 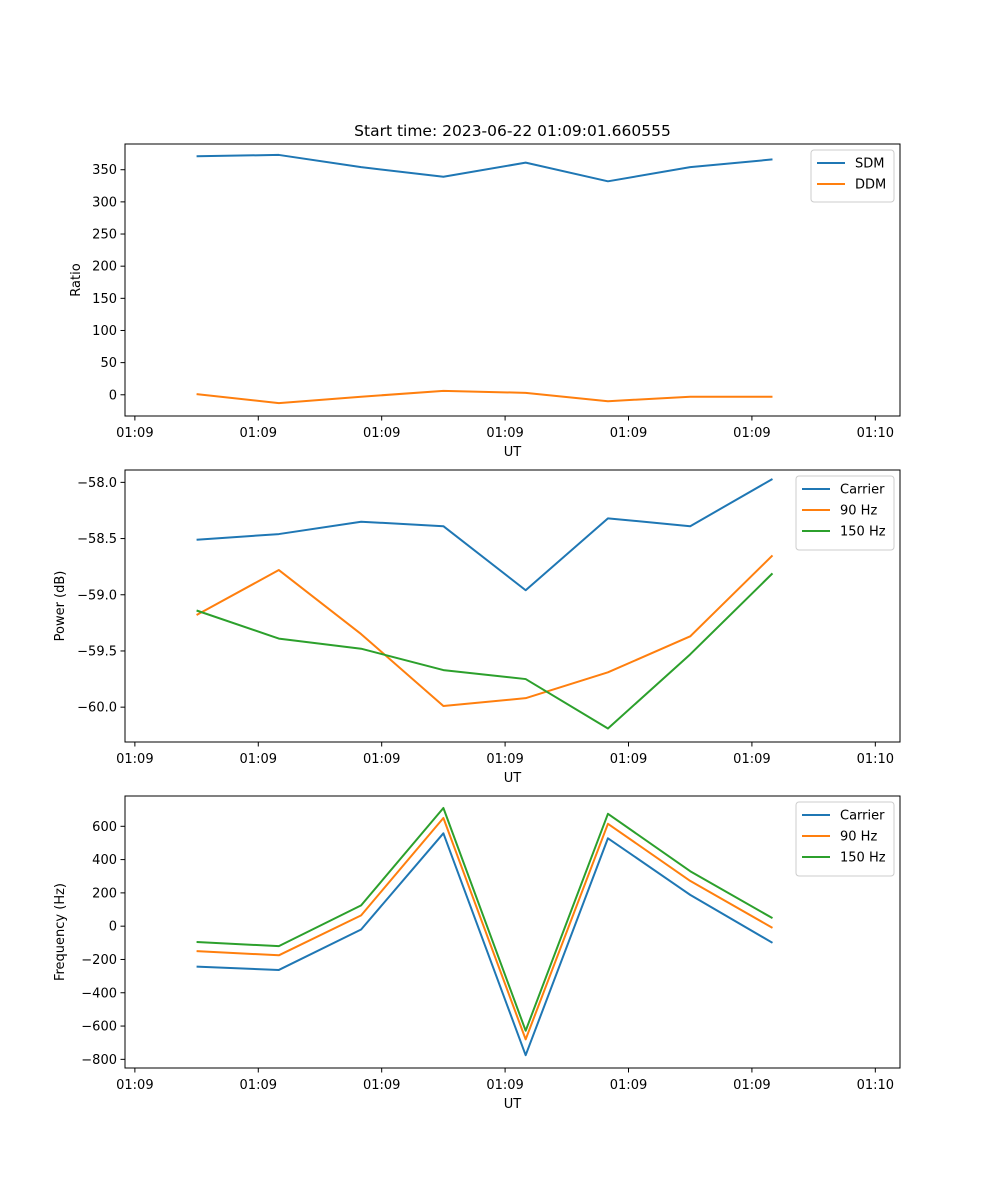 I want to click on frequency-y-tick-label: 0, so click(x=113, y=927).